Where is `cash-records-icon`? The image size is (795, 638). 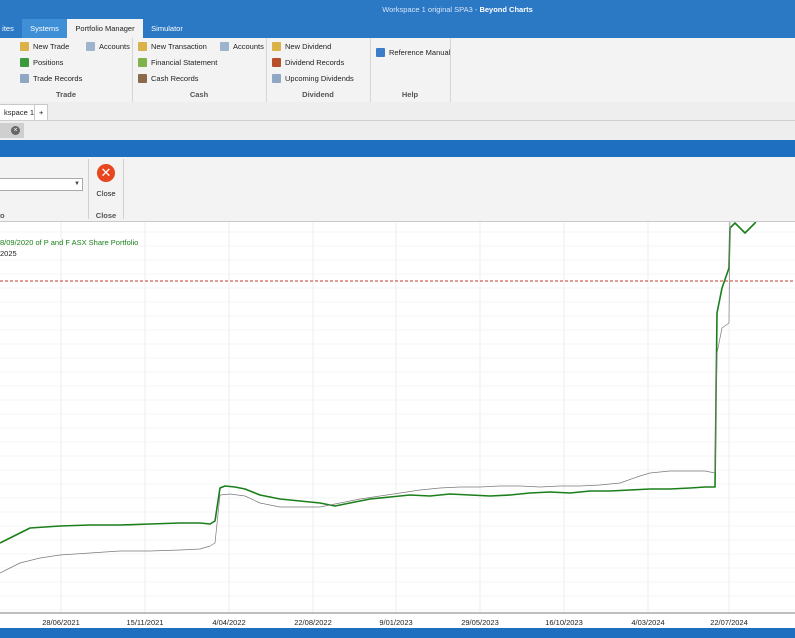
cash-records-icon is located at coordinates (142, 78).